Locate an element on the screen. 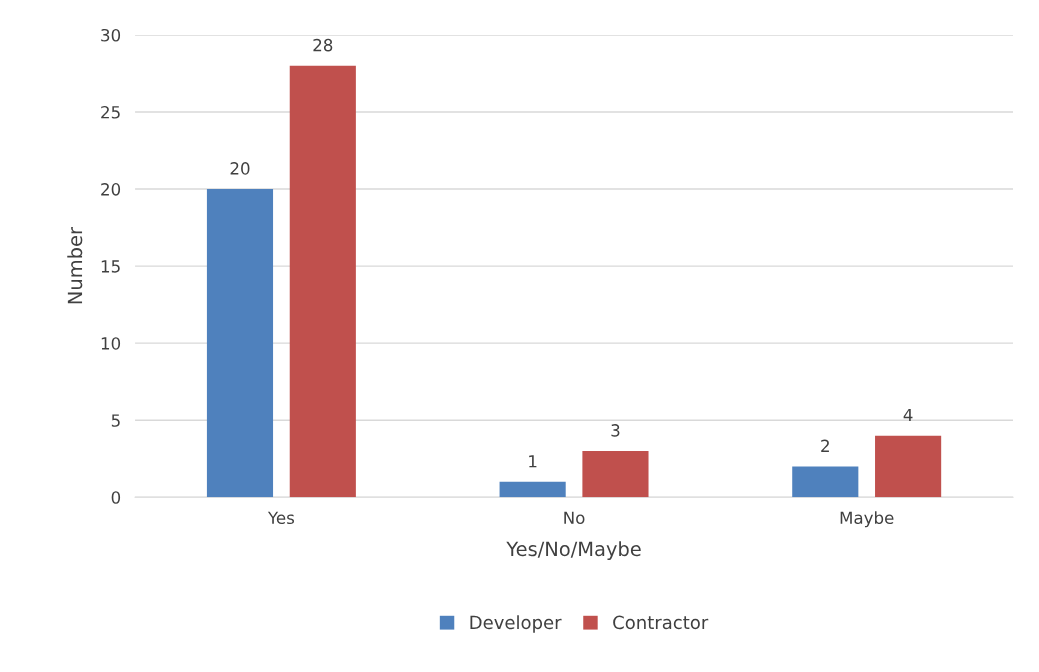 Image resolution: width=1039 pixels, height=672 pixels. y-tick-label: 5 is located at coordinates (115, 420).